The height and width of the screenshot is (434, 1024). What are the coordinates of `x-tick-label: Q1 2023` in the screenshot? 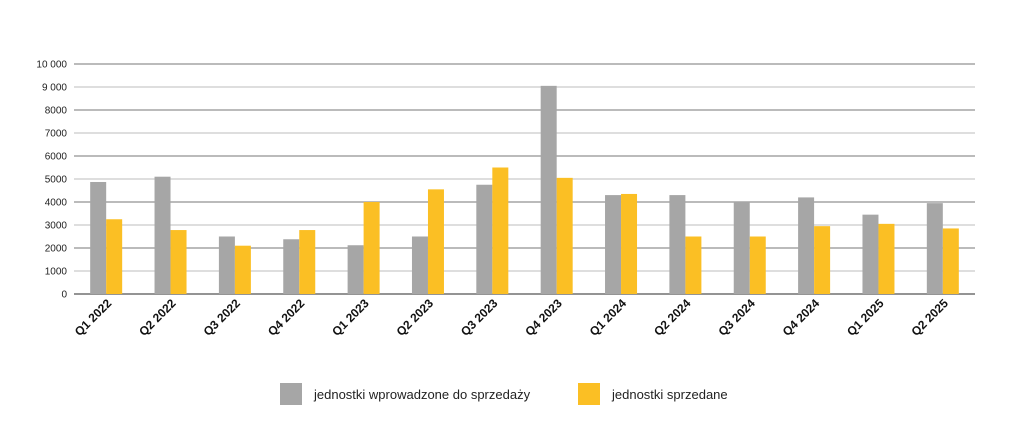 It's located at (350, 317).